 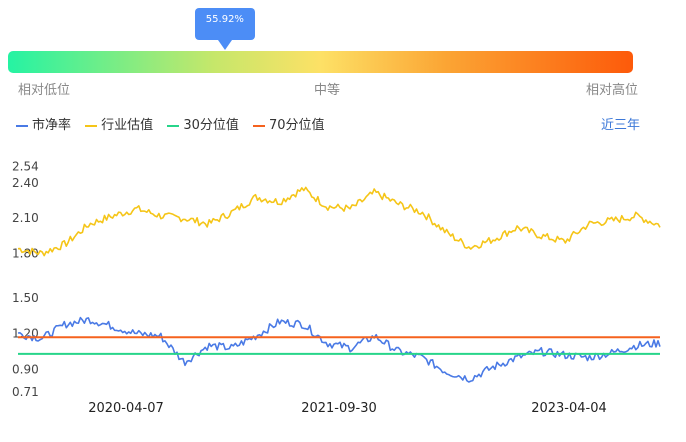 I want to click on x-tick-label: 2021-09-30, so click(x=339, y=408).